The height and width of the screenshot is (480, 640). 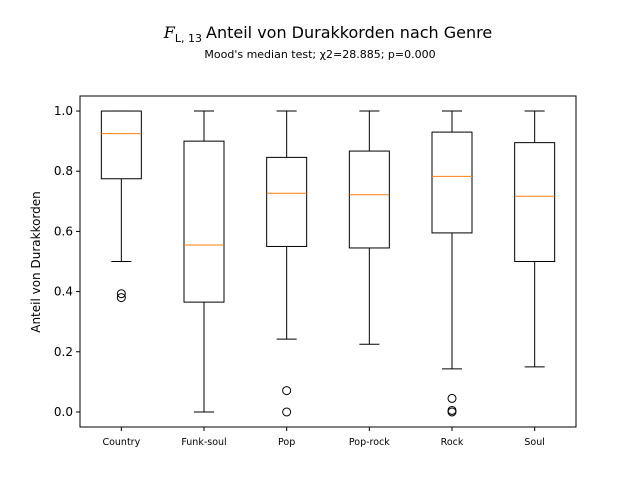 I want to click on x-tick-label: Pop, so click(x=286, y=442).